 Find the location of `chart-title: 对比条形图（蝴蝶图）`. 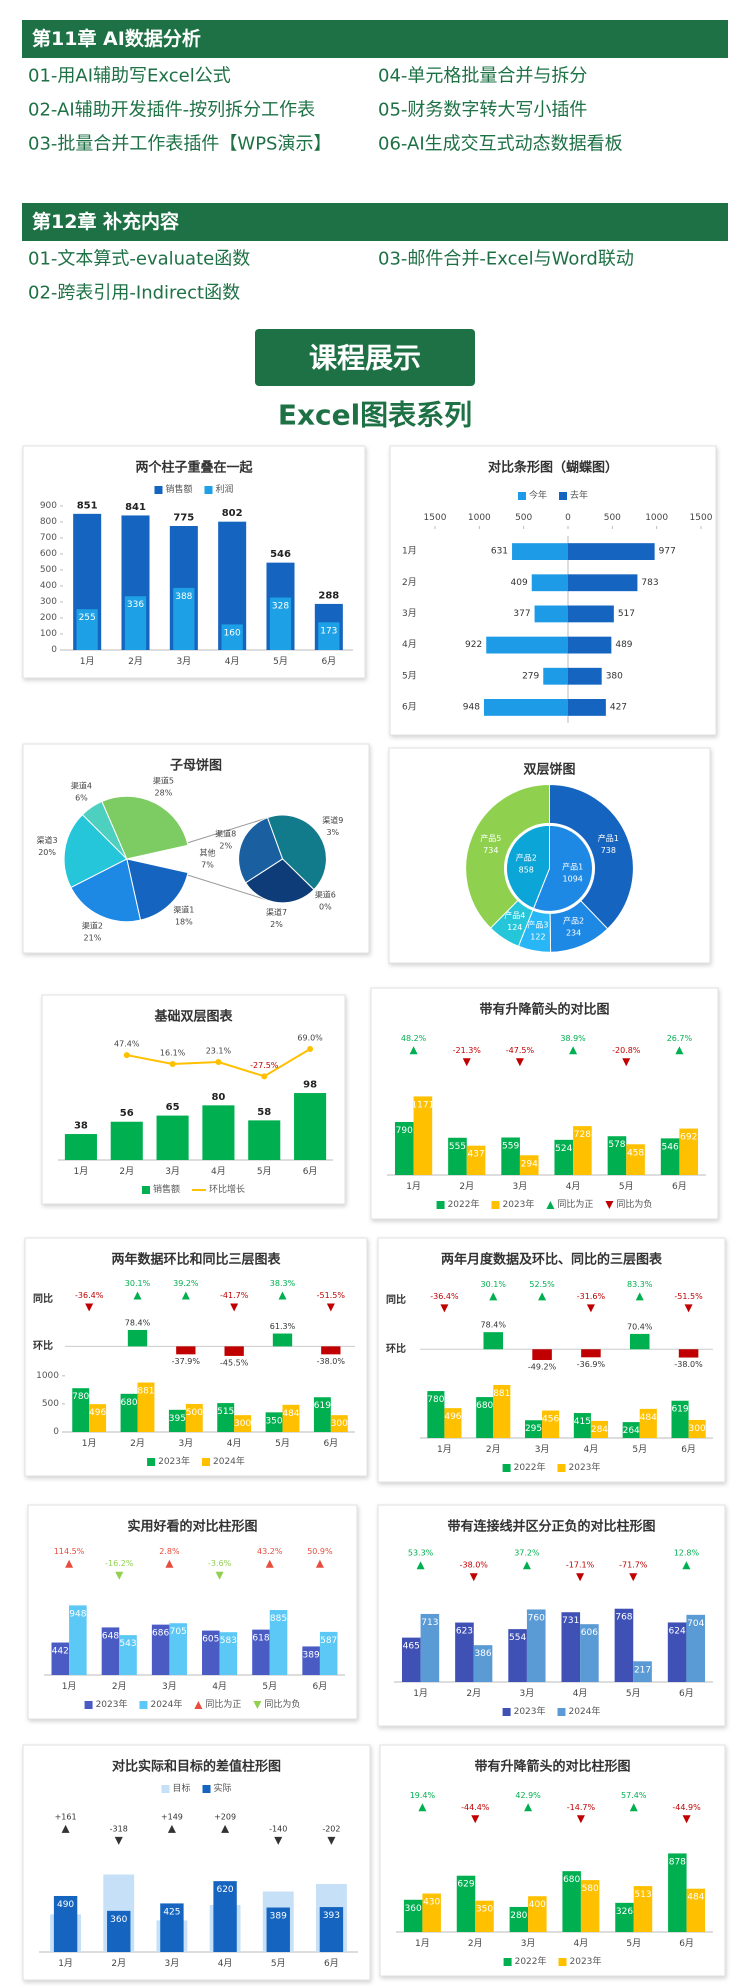

chart-title: 对比条形图（蝴蝶图） is located at coordinates (553, 468).